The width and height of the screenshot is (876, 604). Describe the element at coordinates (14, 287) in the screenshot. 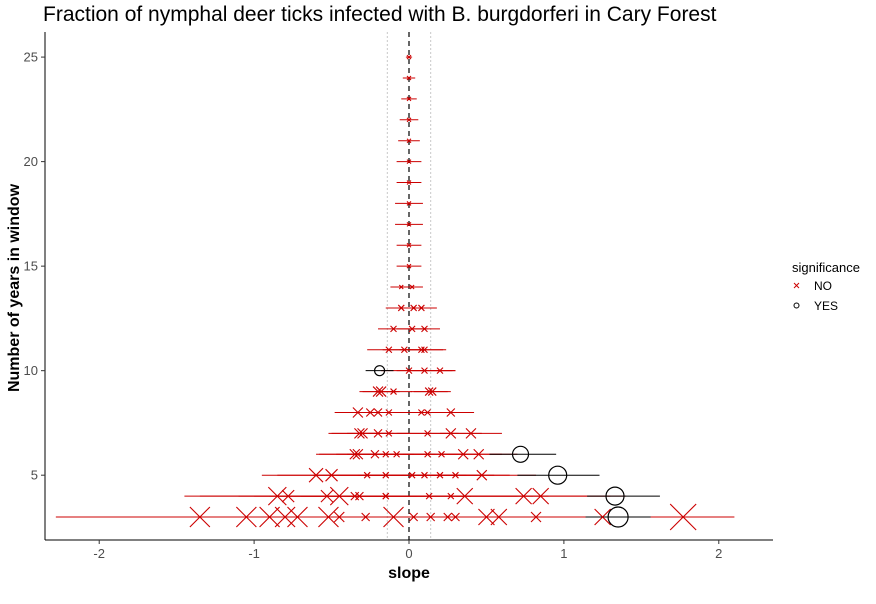

I see `y-axis-title: Number of years in window` at that location.